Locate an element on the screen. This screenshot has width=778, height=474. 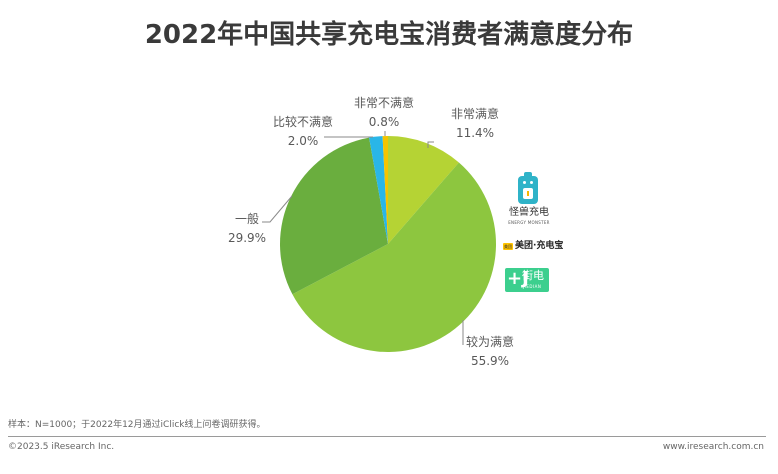
label-very-satisfied: 非常满意 11.4% is located at coordinates (475, 124).